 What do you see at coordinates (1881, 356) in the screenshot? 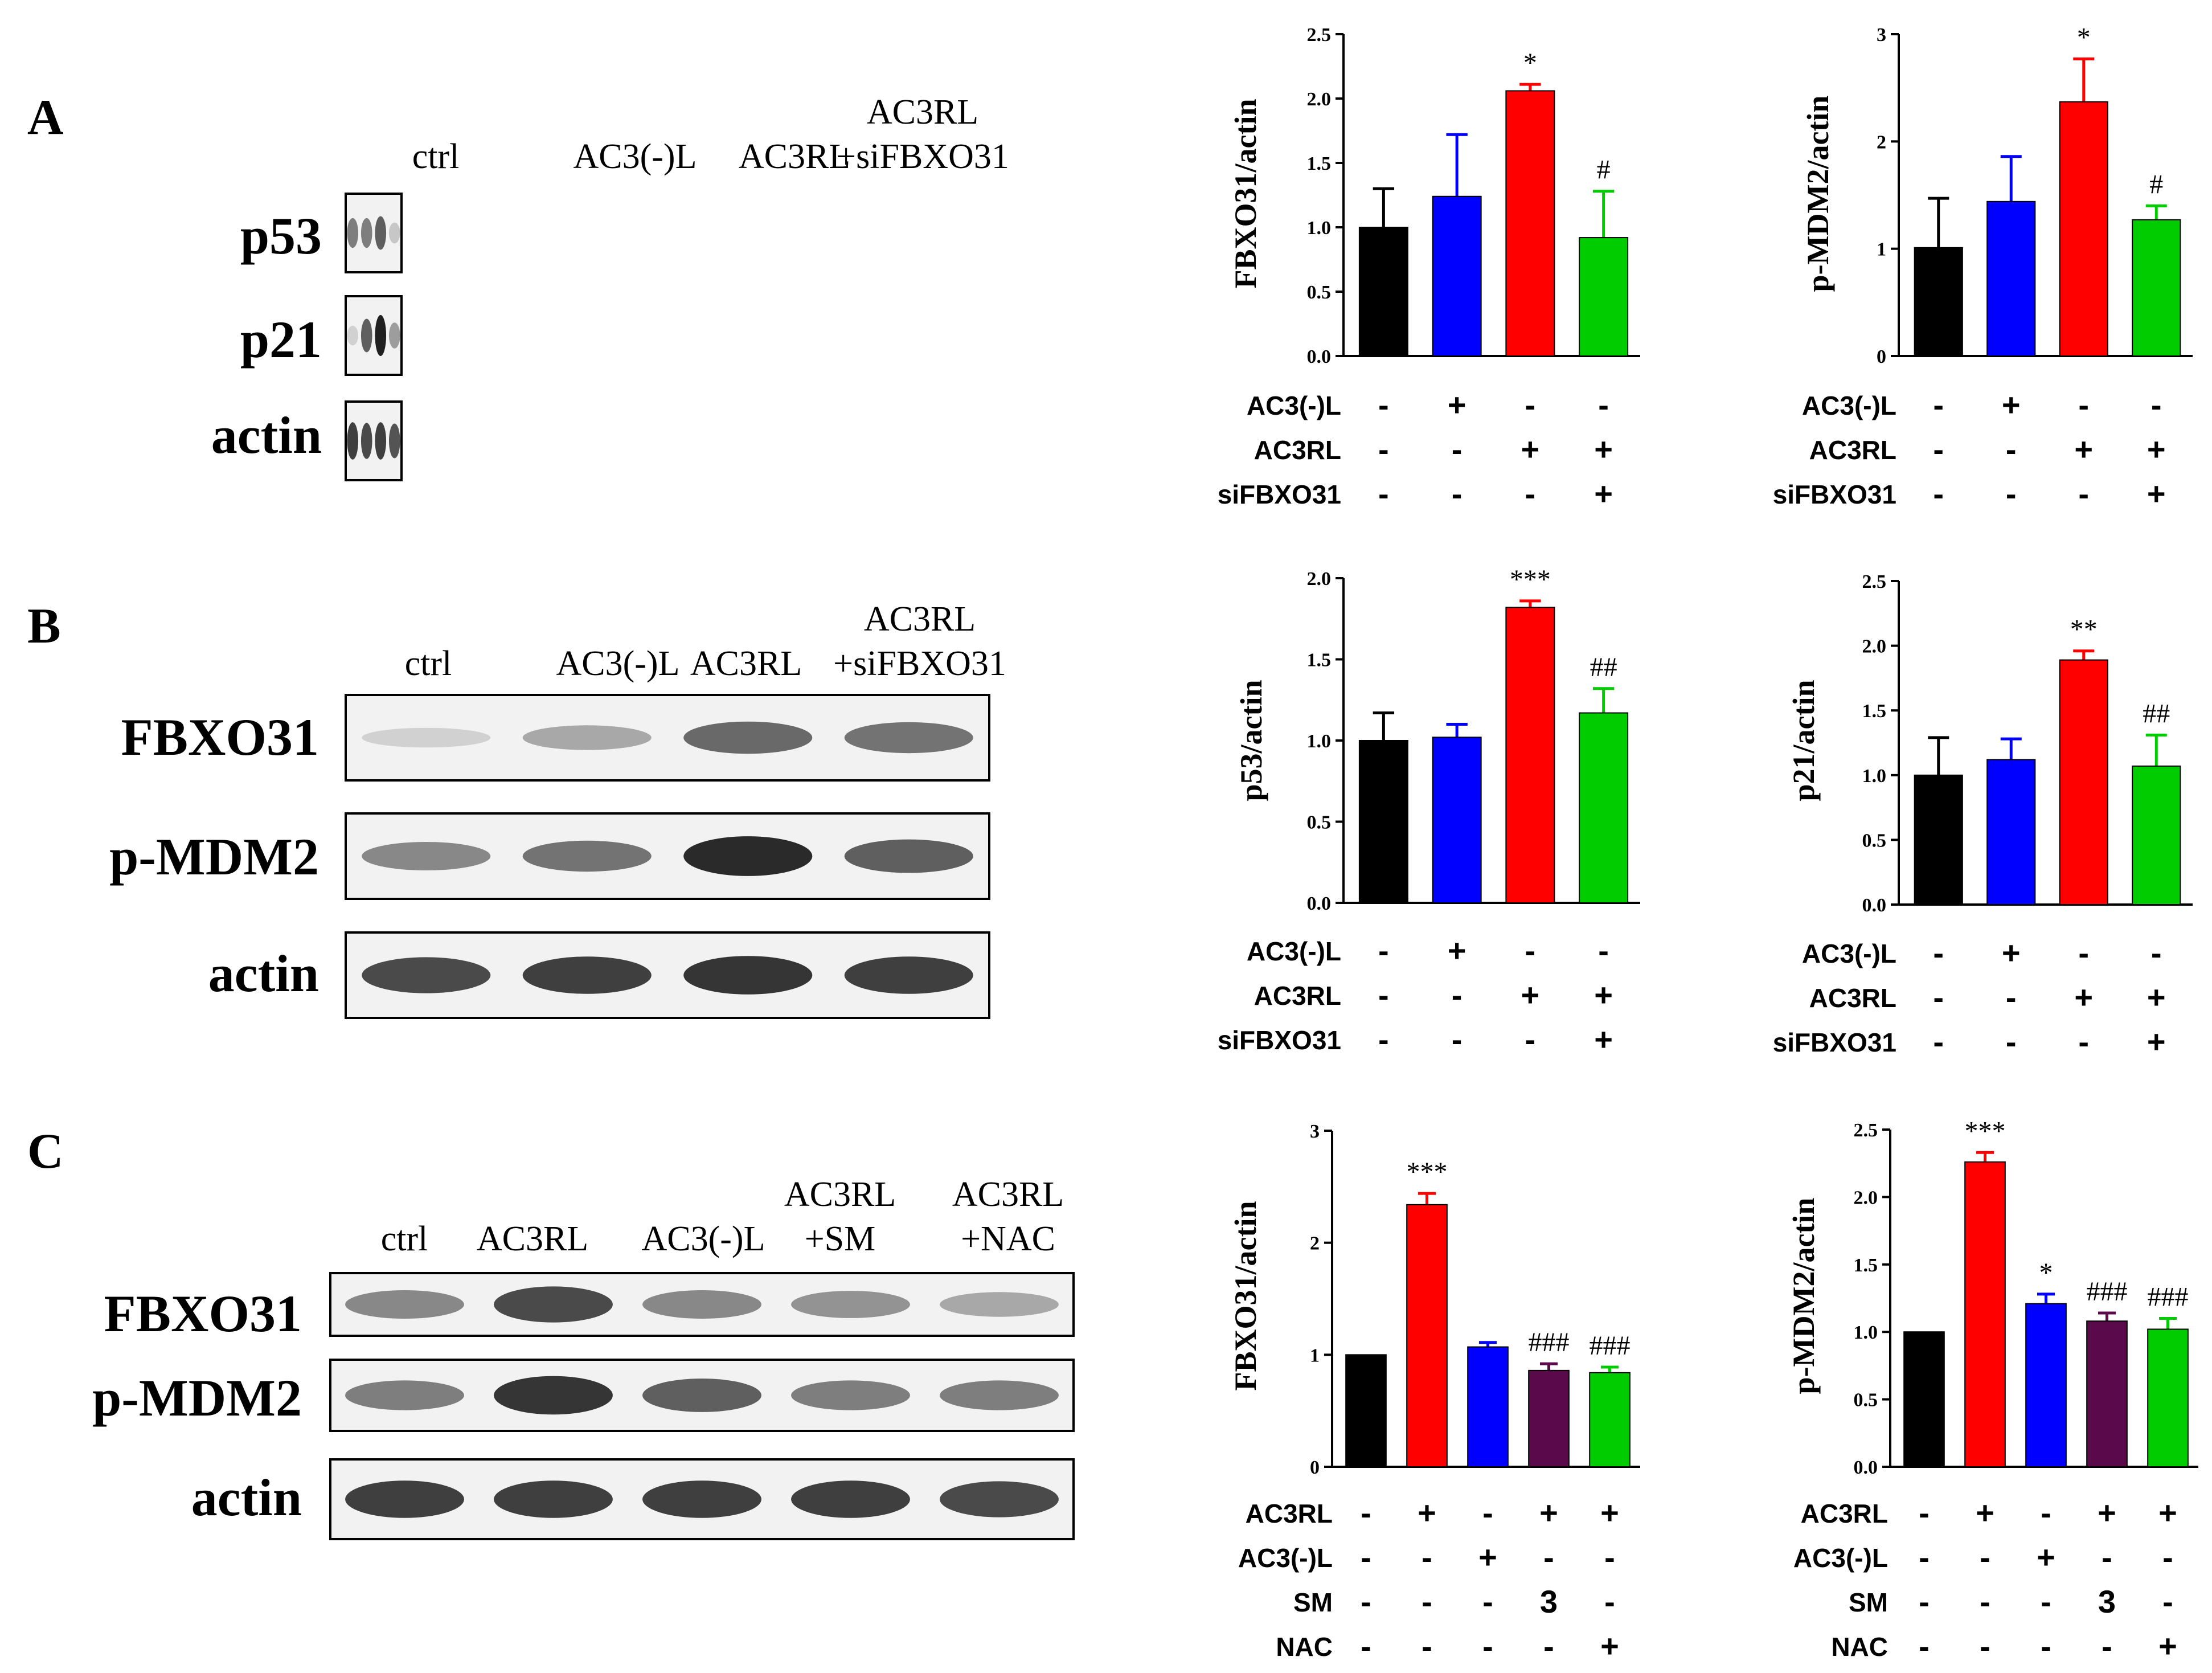
I see `y-tick-label: 0` at bounding box center [1881, 356].